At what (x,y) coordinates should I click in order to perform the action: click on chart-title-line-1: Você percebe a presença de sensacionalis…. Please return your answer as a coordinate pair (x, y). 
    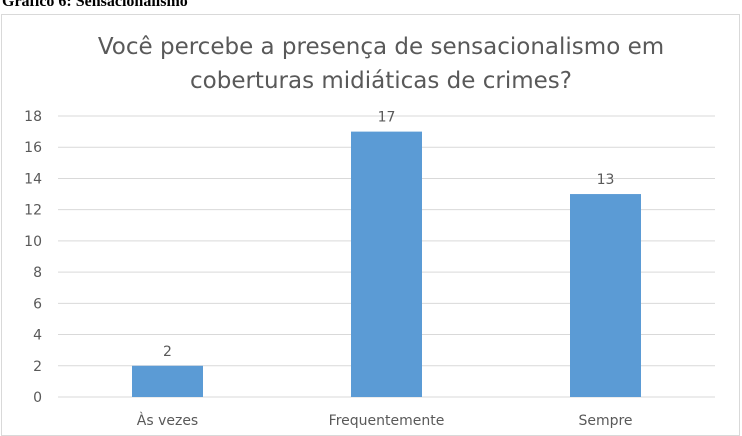
    Looking at the image, I should click on (381, 47).